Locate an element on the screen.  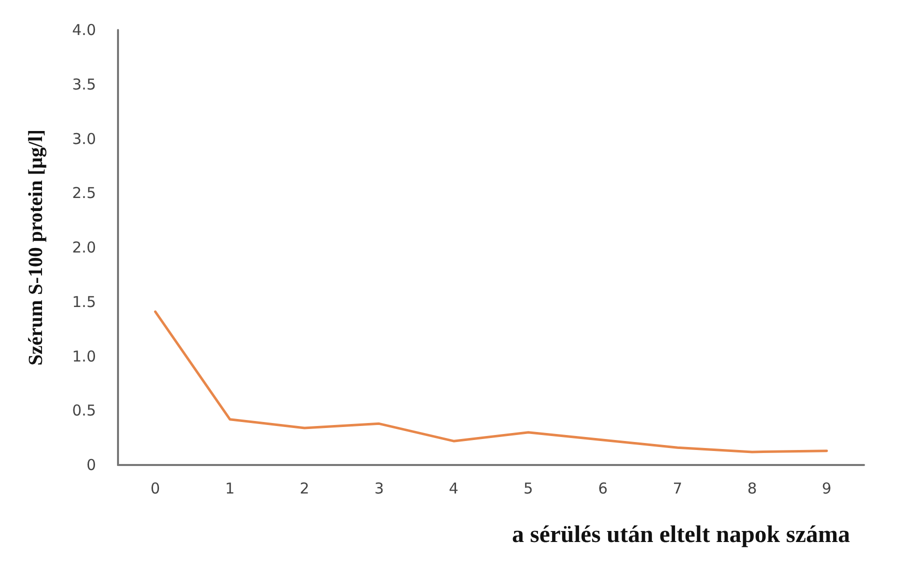
x-tick-label: 9 is located at coordinates (827, 489).